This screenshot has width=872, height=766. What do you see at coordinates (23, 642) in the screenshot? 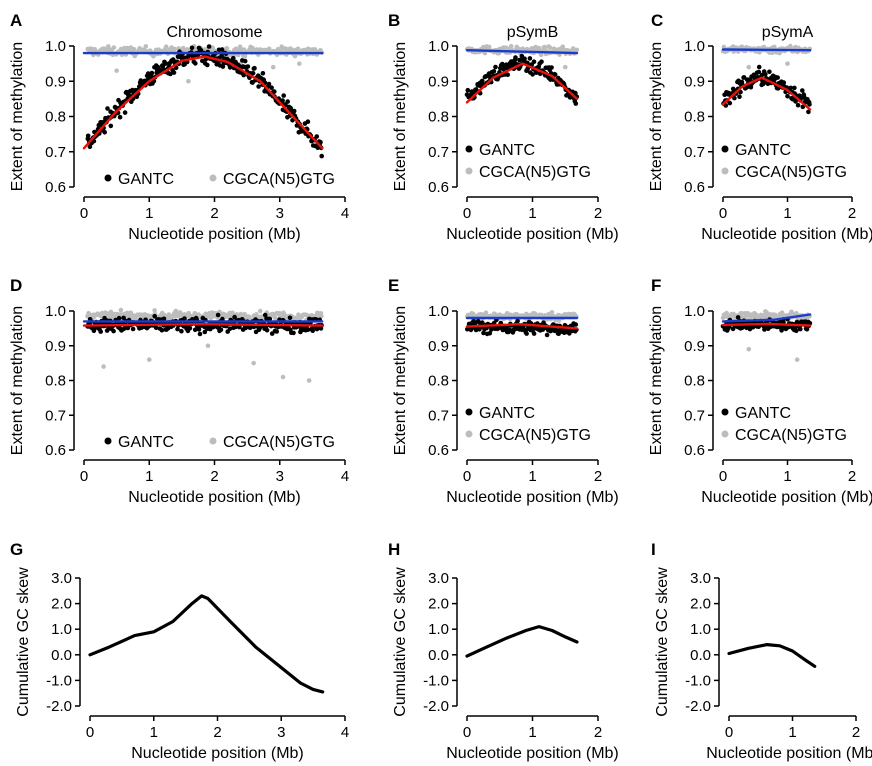
I see `y-axis-title: Cumulative GC skew` at bounding box center [23, 642].